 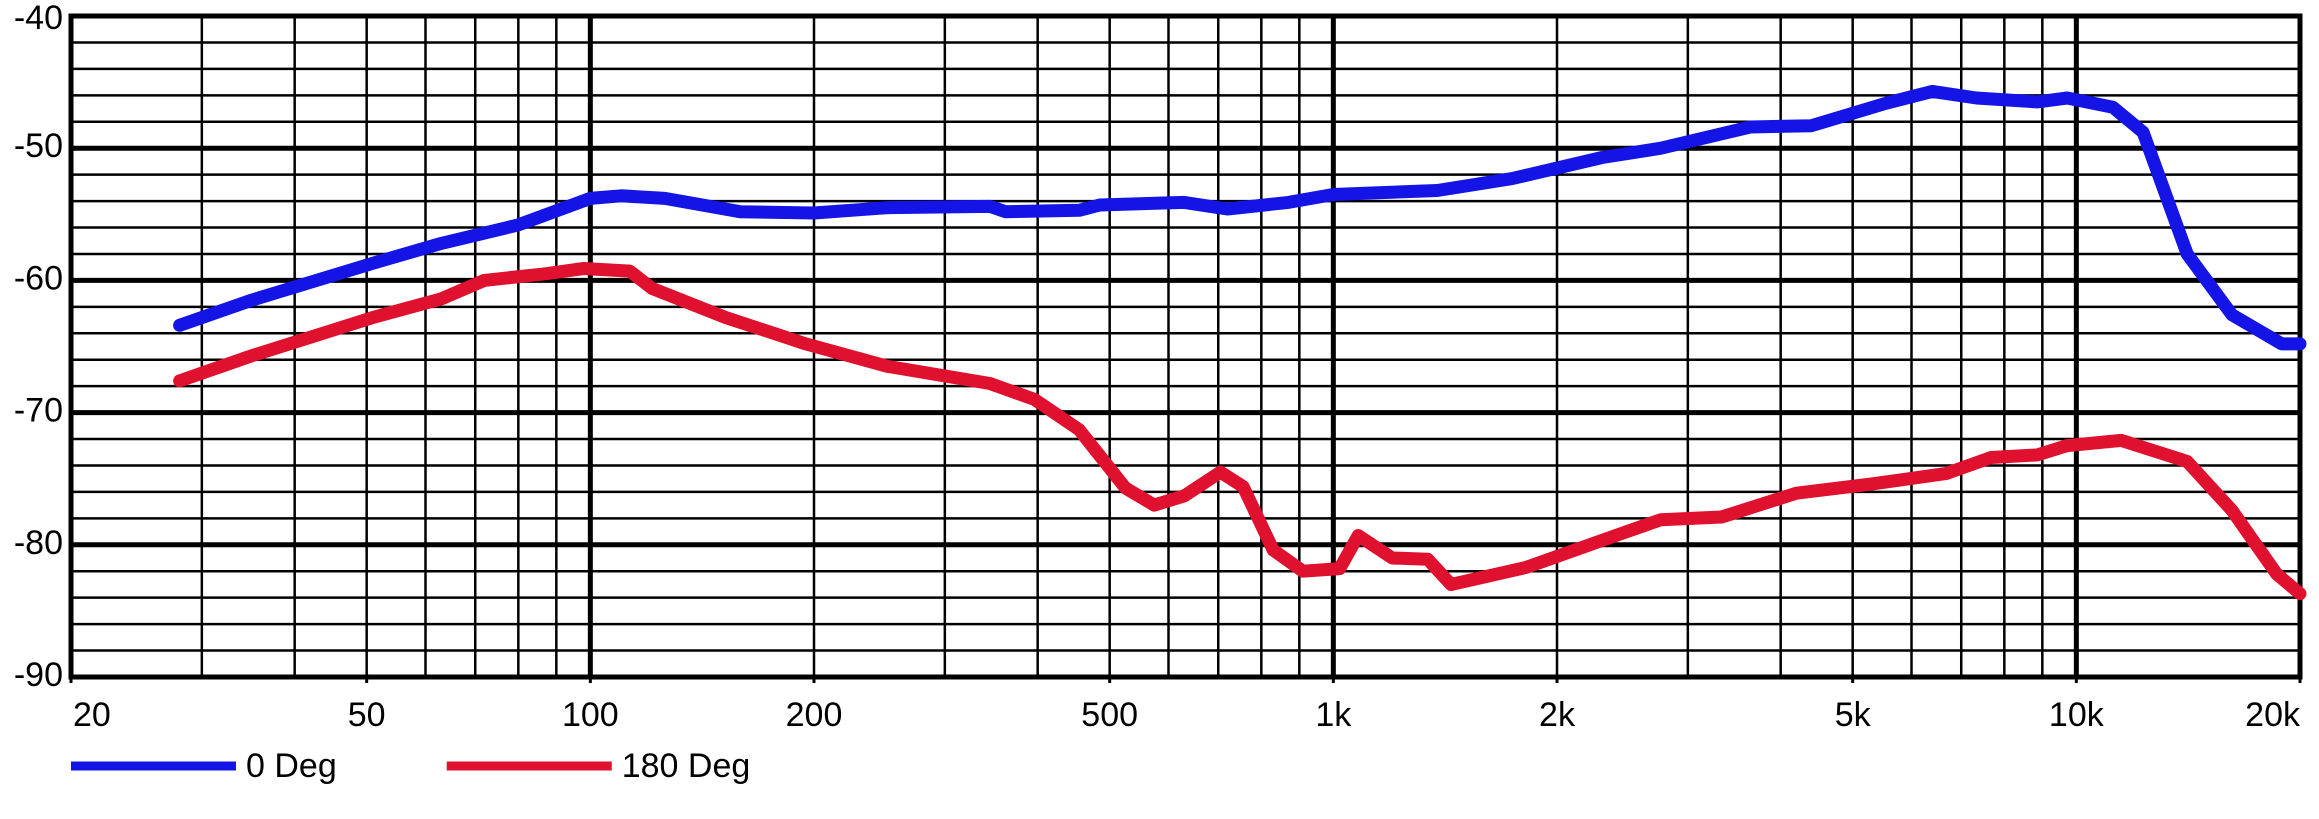 I want to click on x-tick-label: 20k, so click(x=2273, y=715).